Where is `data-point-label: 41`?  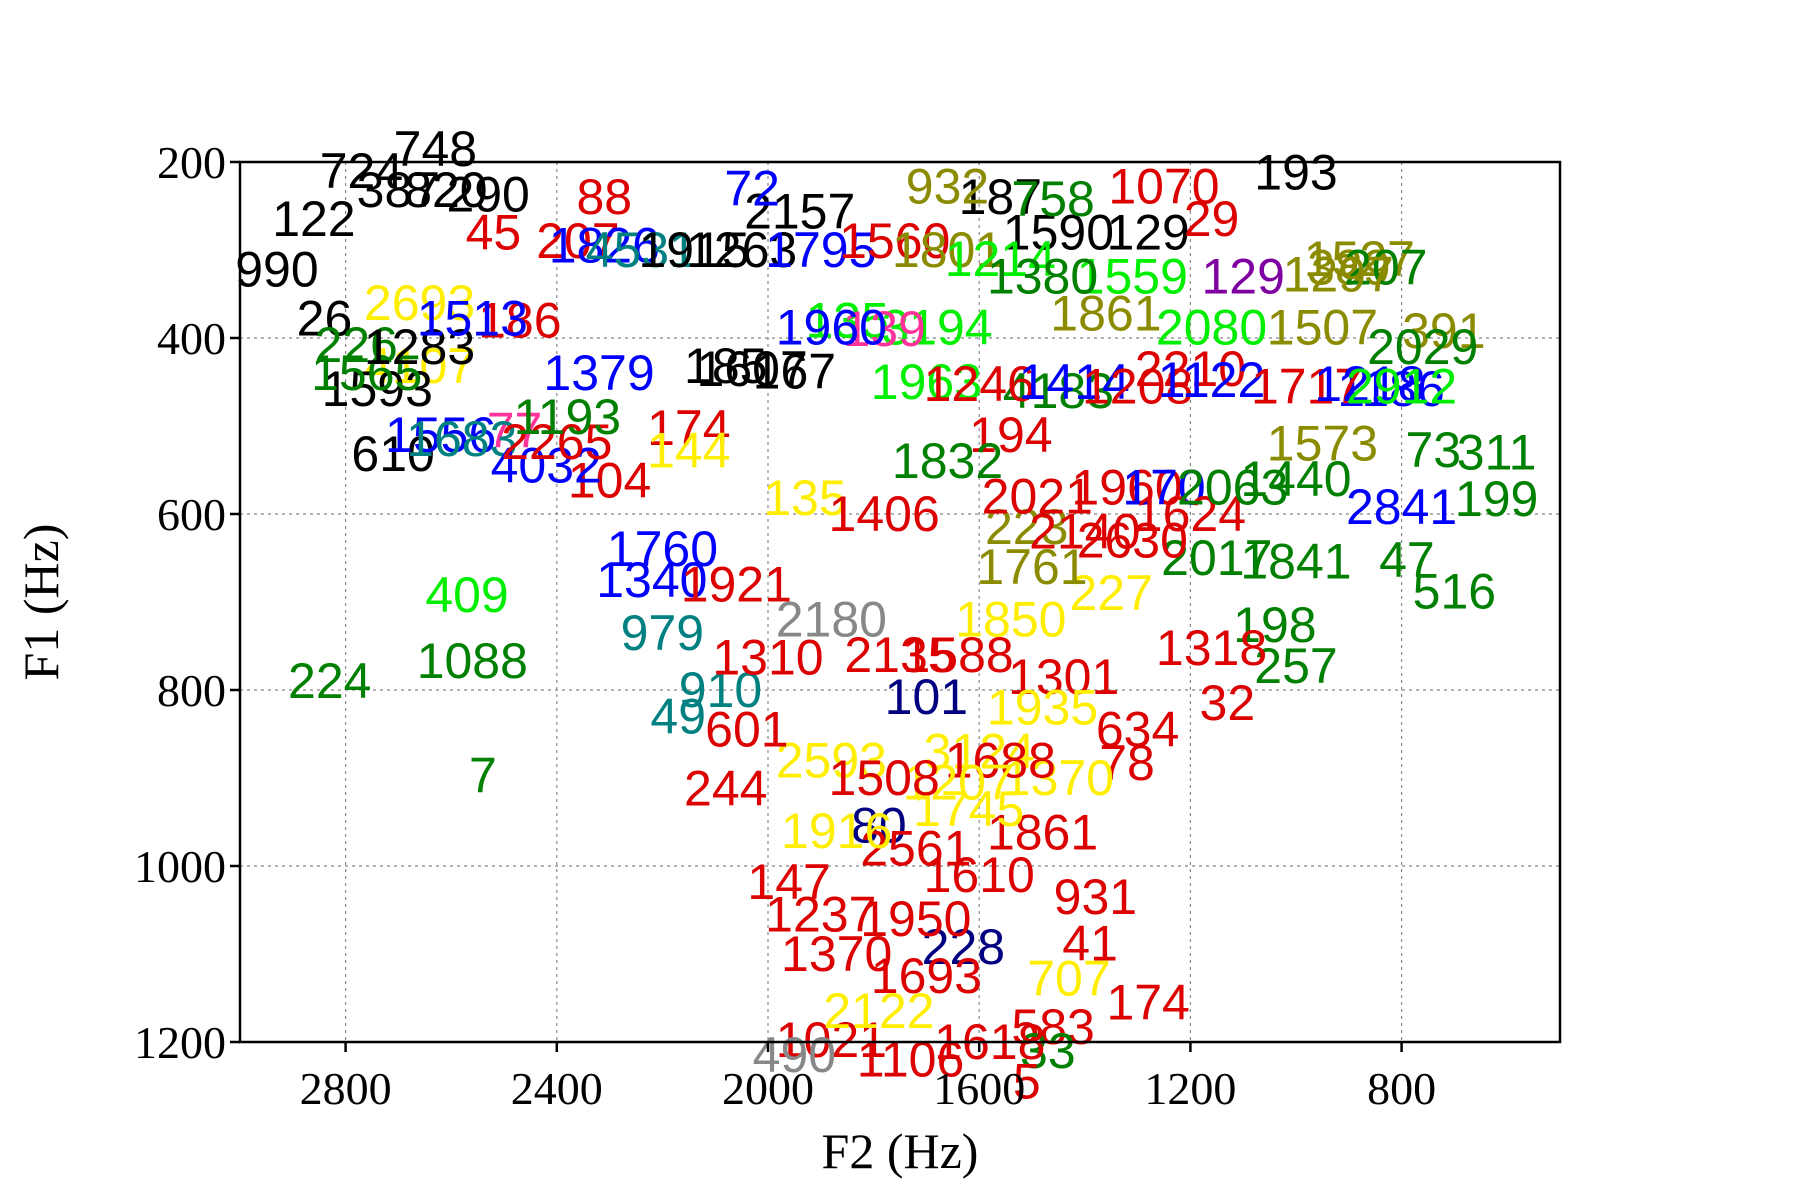 data-point-label: 41 is located at coordinates (1090, 943).